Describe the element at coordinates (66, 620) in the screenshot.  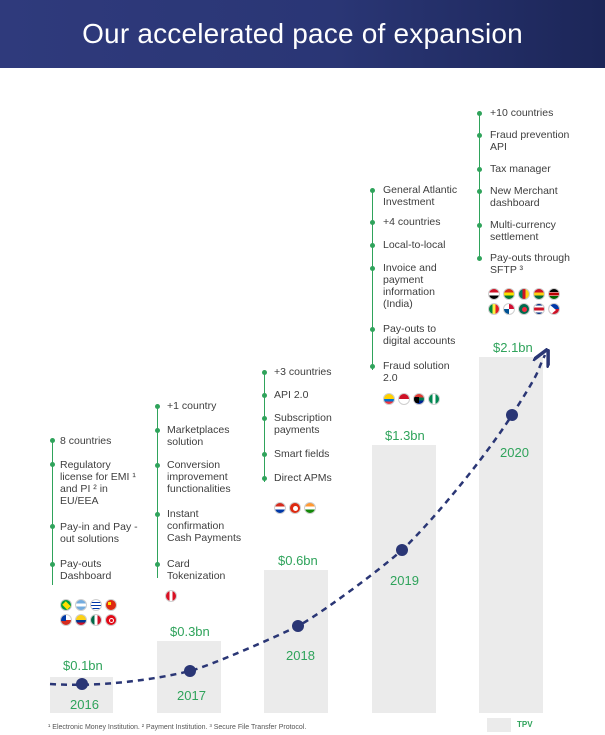
I see `chile-flag-icon` at that location.